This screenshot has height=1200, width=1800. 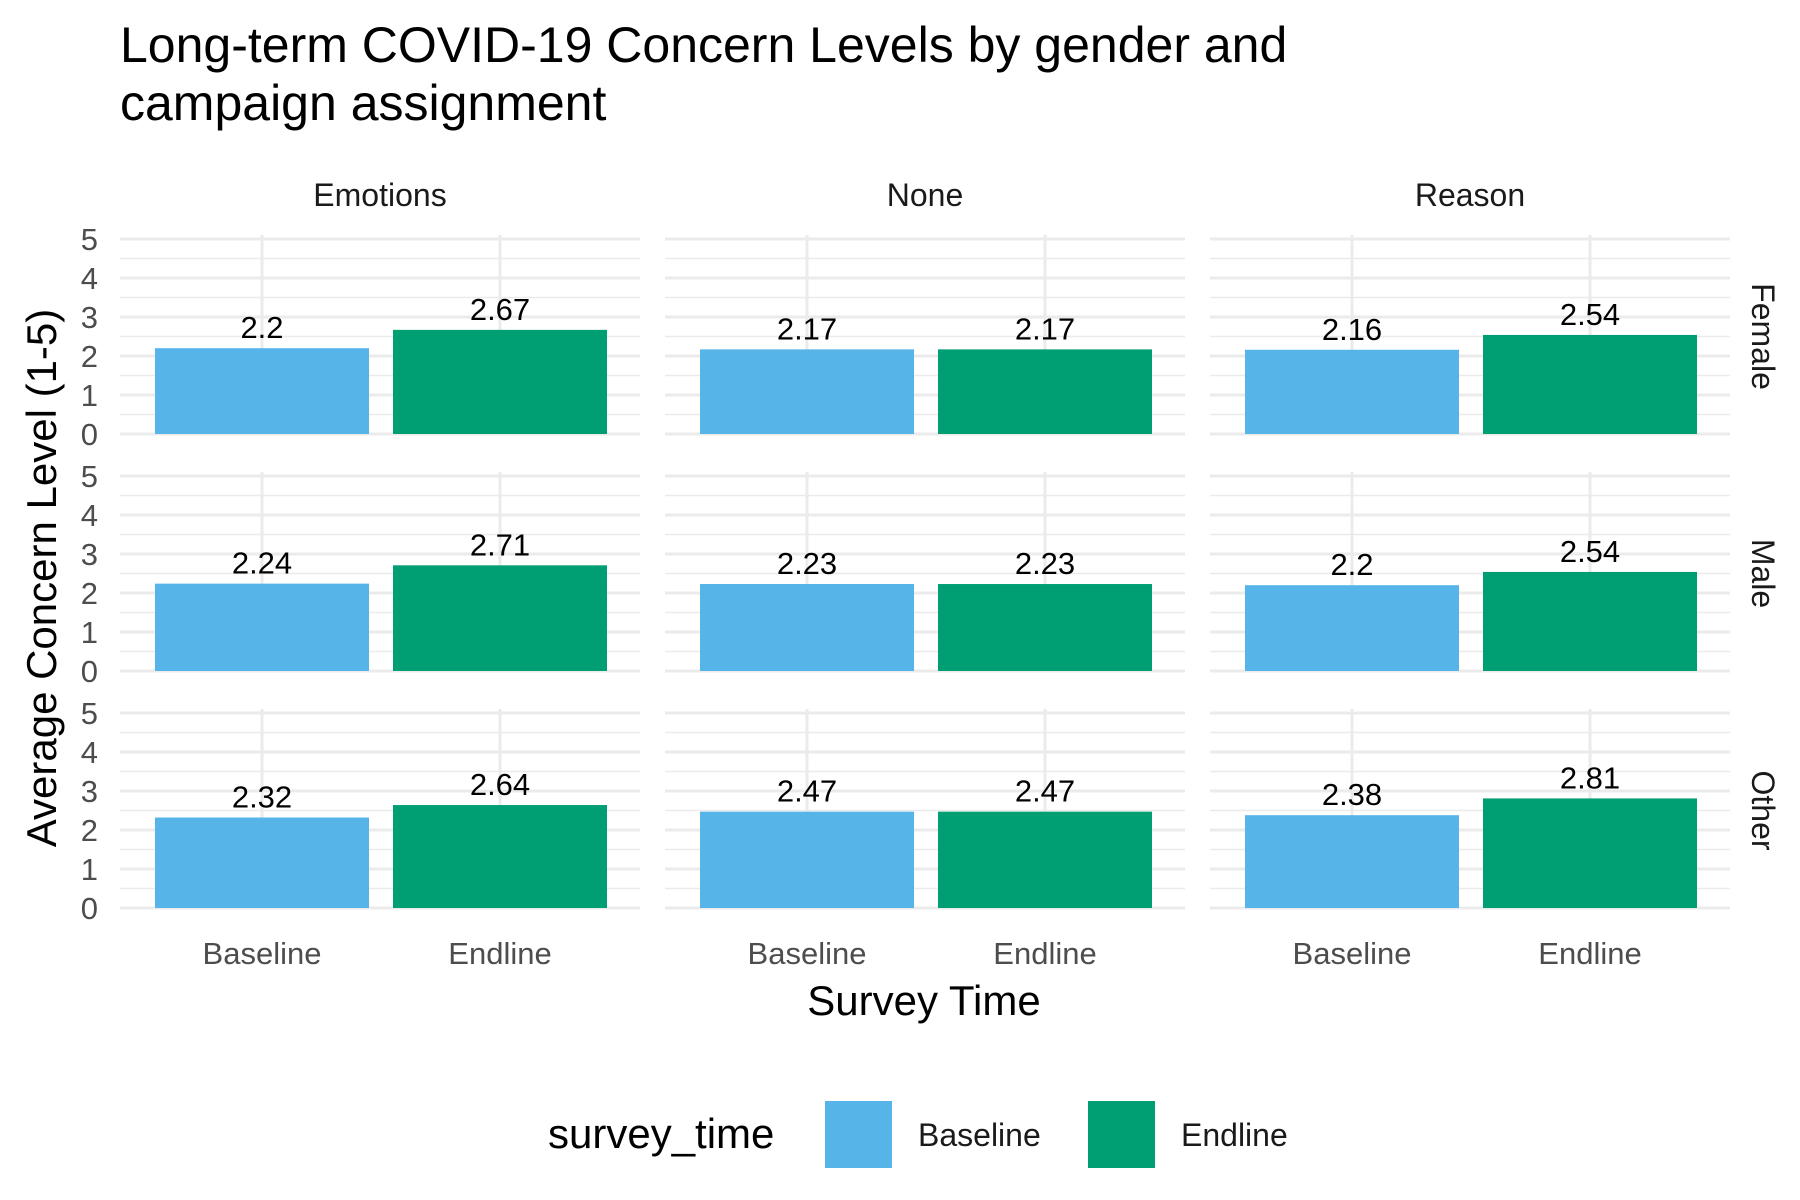 What do you see at coordinates (1763, 810) in the screenshot?
I see `row-strip-label: Other` at bounding box center [1763, 810].